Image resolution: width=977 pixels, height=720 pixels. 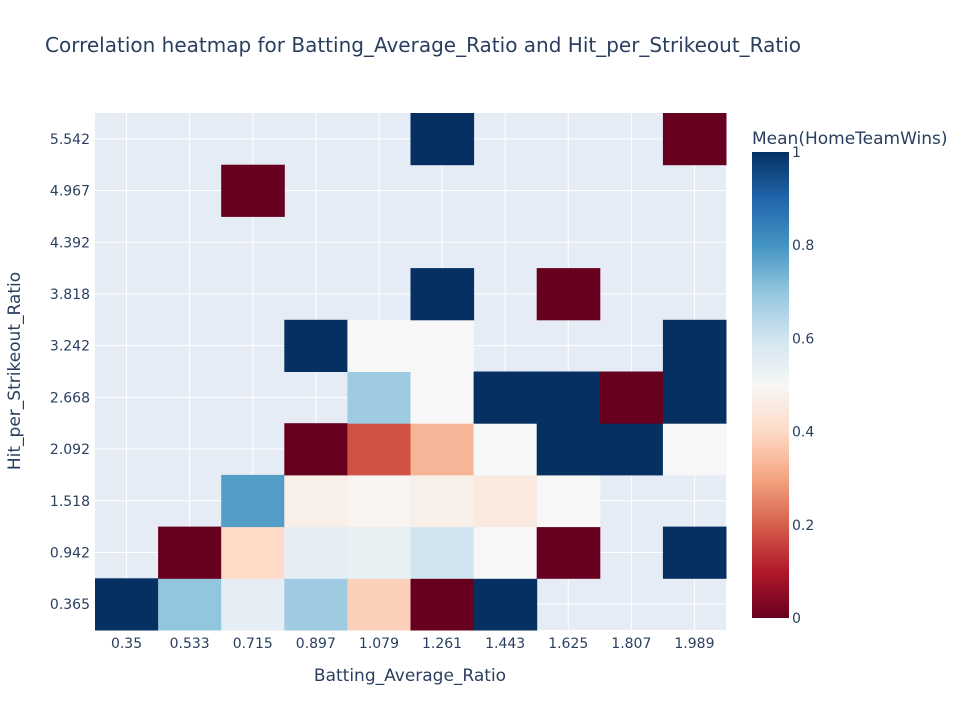 What do you see at coordinates (770, 385) in the screenshot?
I see `colorbar` at bounding box center [770, 385].